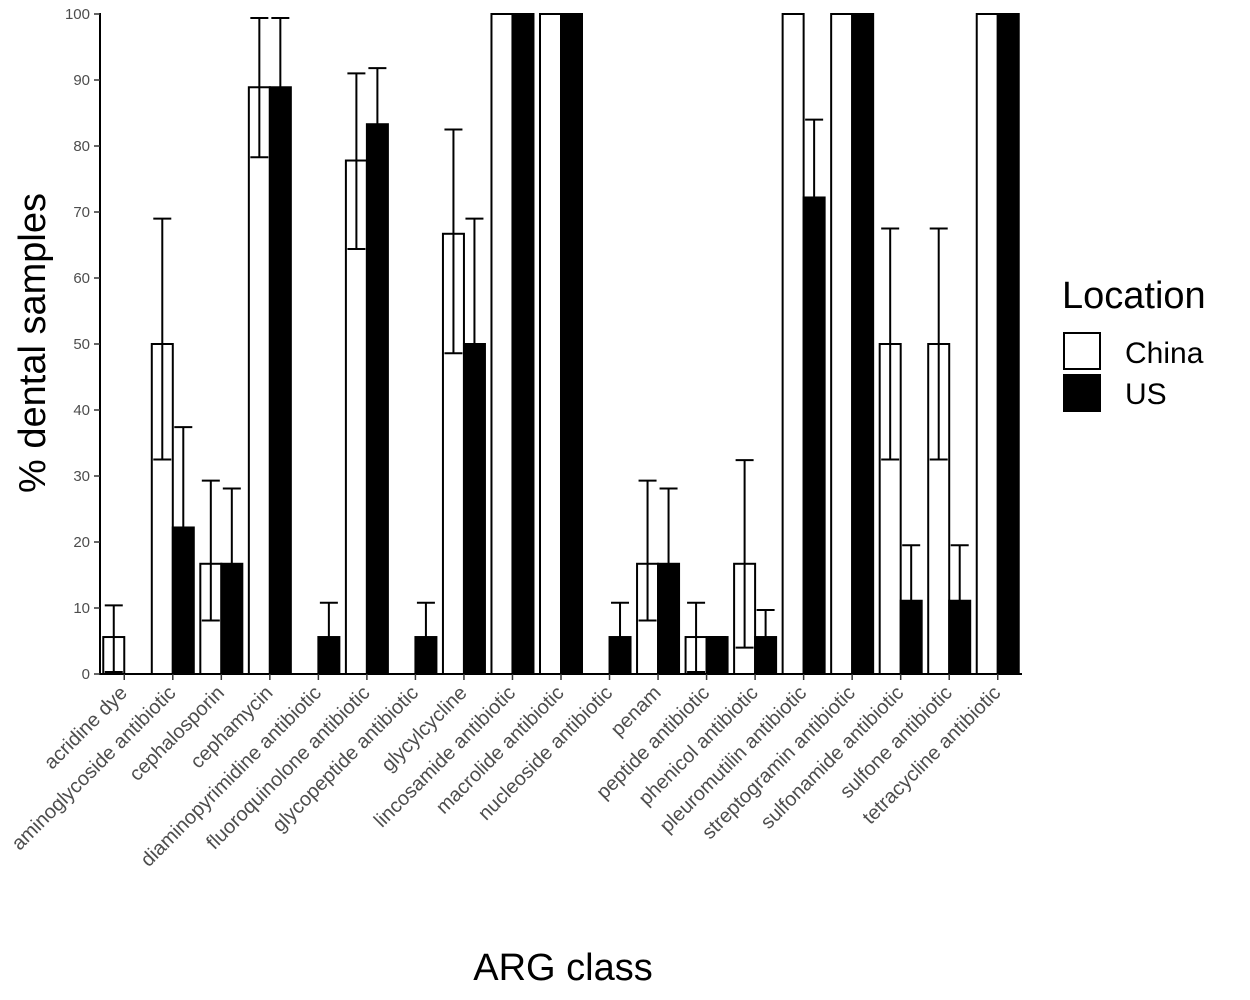  I want to click on y-tick-label: 20, so click(81, 542).